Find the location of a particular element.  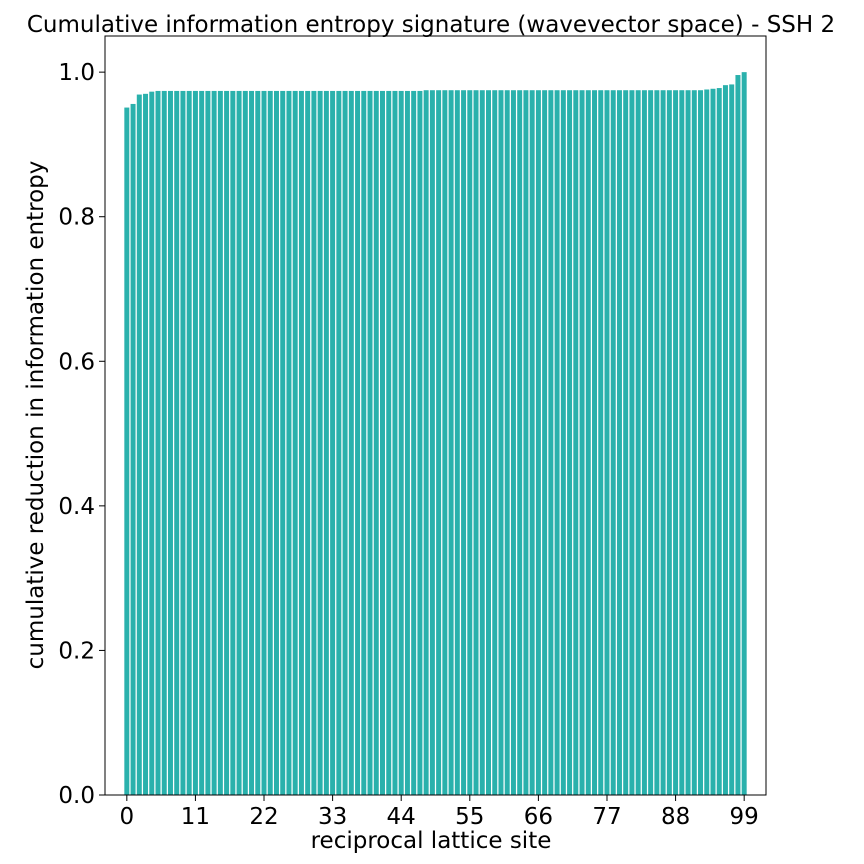

y-tick-label: 0.0 is located at coordinates (76, 796).